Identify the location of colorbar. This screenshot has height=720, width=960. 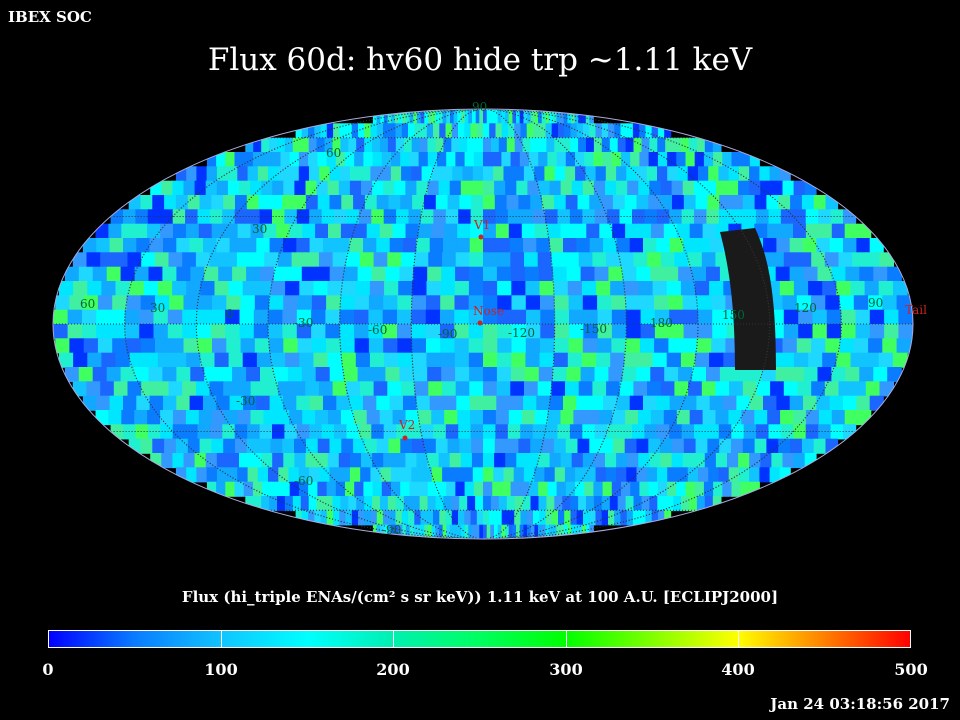
(479, 639).